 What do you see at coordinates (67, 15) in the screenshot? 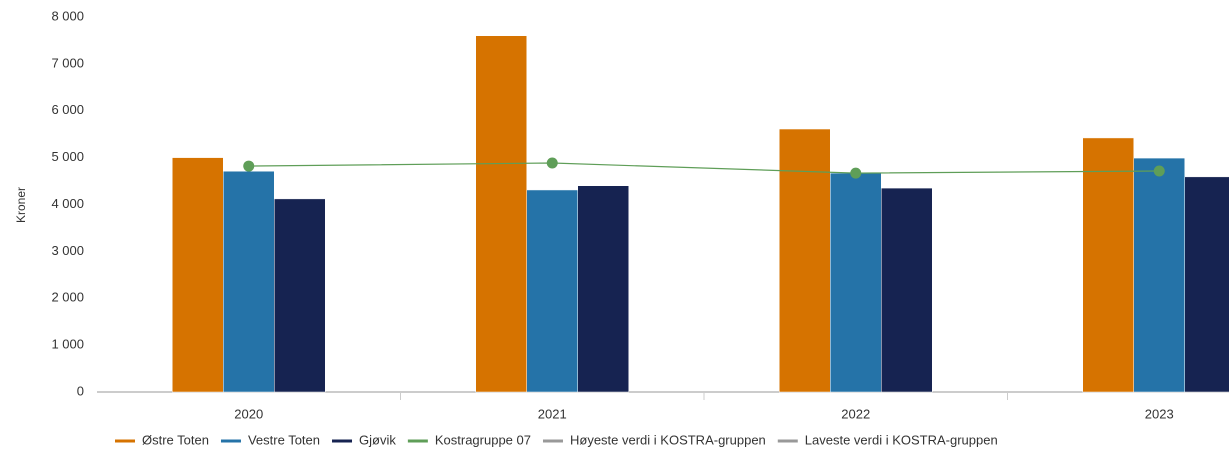
I see `y-tick-label: 8 000` at bounding box center [67, 15].